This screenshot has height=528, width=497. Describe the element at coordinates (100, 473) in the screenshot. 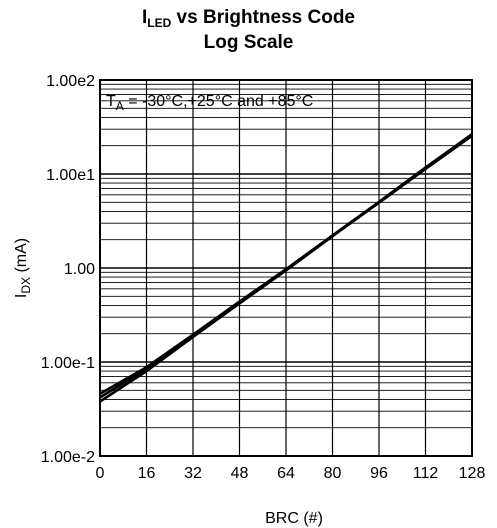

I see `x-tick-label-0: 0` at that location.